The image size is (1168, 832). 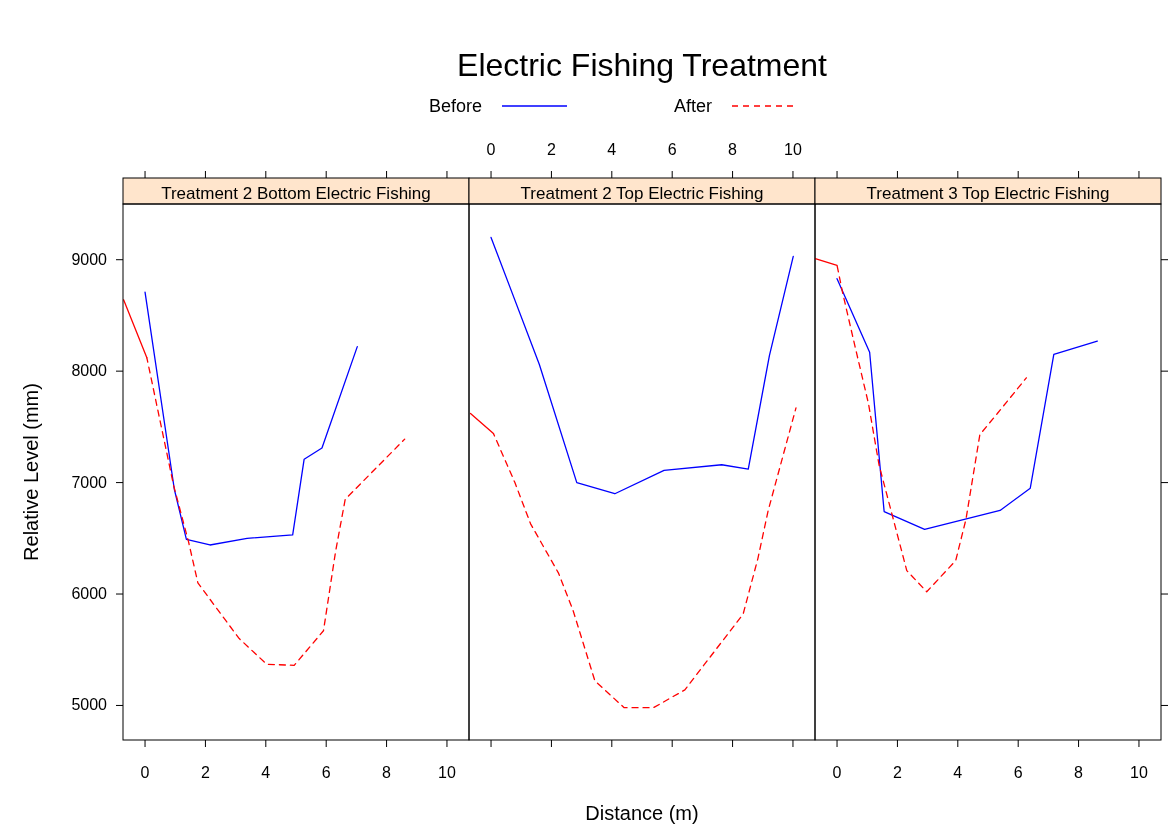 What do you see at coordinates (296, 193) in the screenshot?
I see `chart-title: Treatment 2 Bottom Electric Fishing` at bounding box center [296, 193].